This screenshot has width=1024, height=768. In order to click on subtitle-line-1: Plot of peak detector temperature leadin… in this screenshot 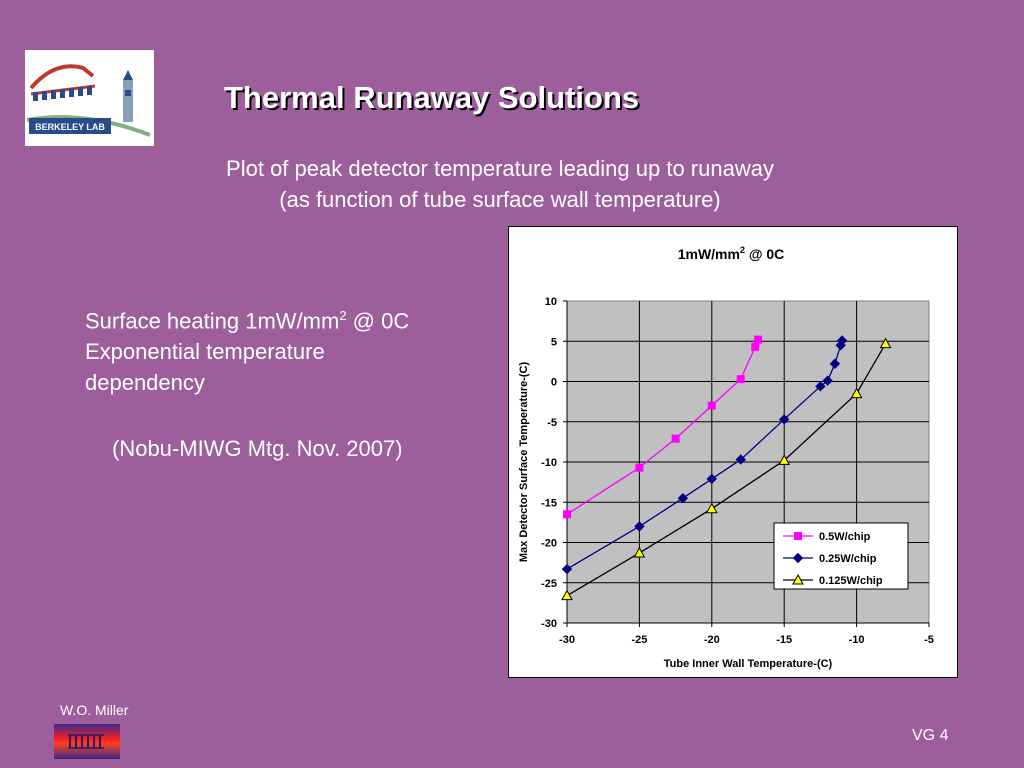, I will do `click(500, 168)`.